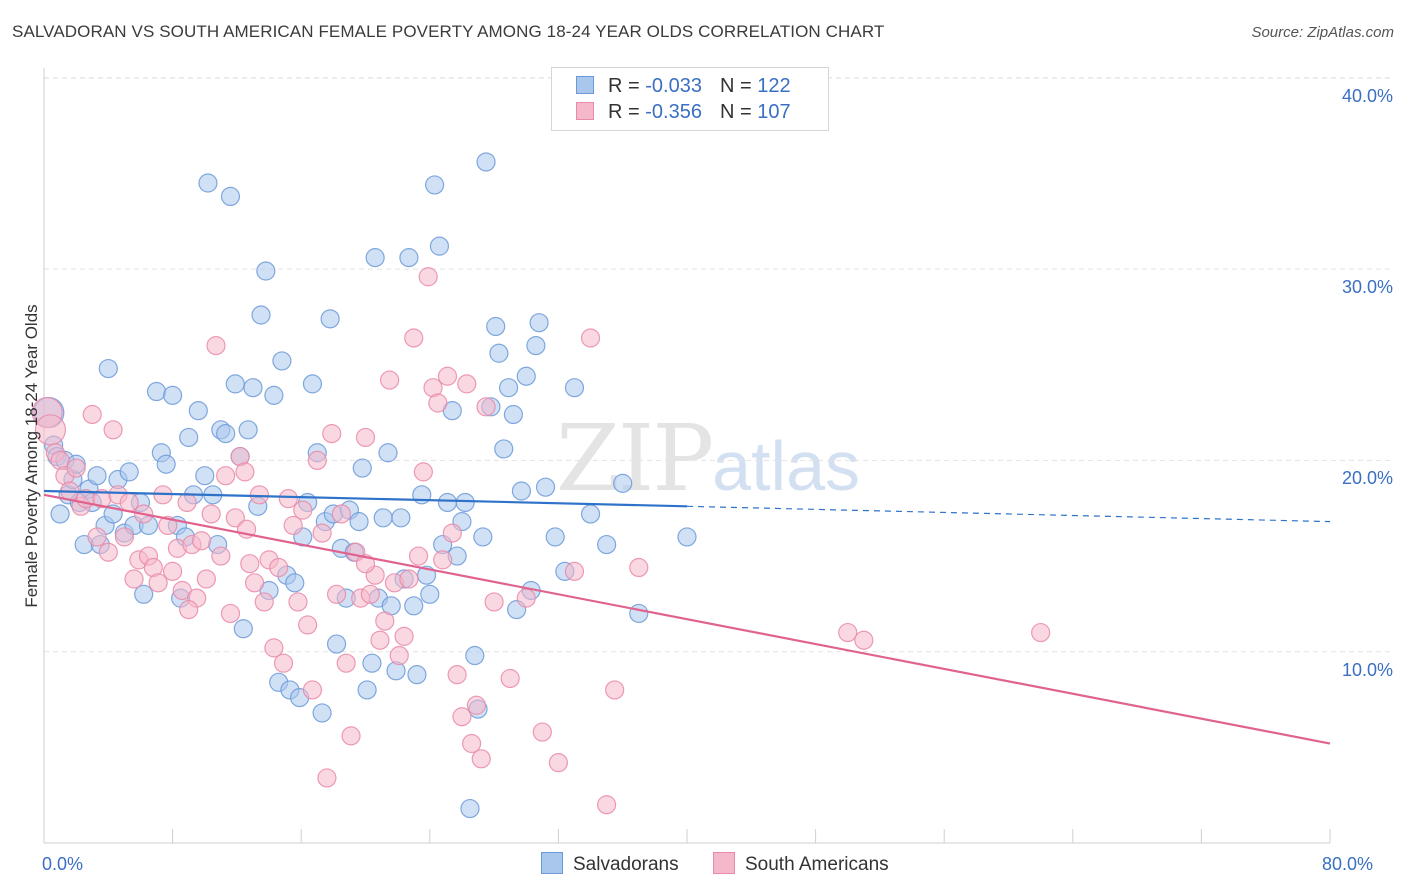  Describe the element at coordinates (585, 111) in the screenshot. I see `legend-swatch-pink` at that location.